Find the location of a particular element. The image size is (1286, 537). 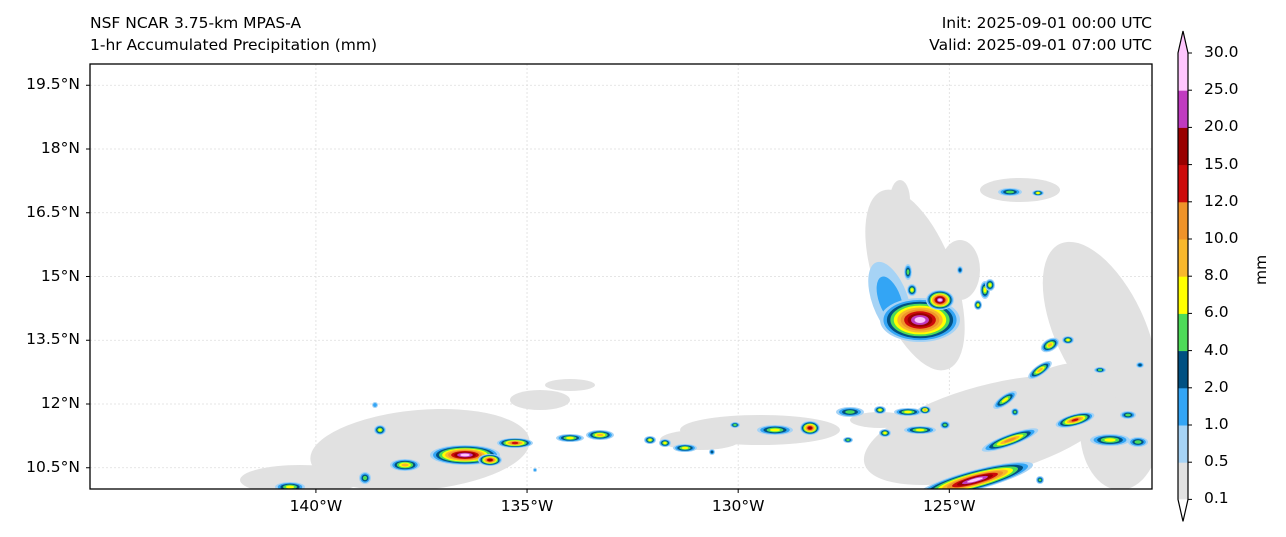

colorbar-extend-min is located at coordinates (1183, 510).